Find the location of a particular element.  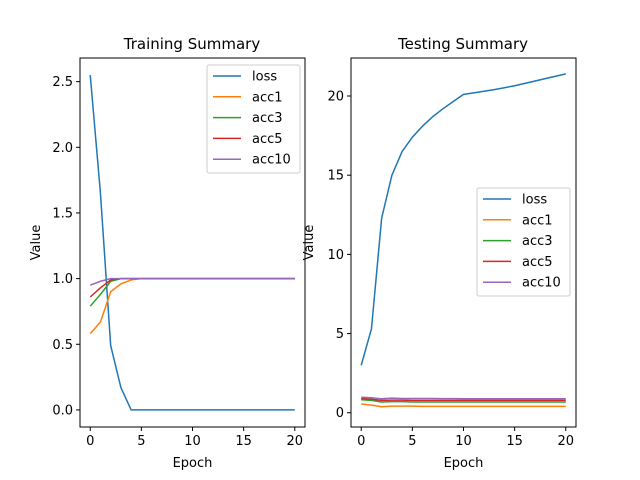

training-series-line-acc10 is located at coordinates (192, 281).